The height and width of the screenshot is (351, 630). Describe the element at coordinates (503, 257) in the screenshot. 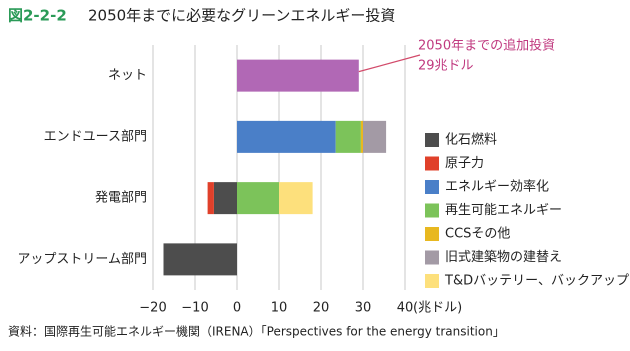

I see `legend-label: 旧式建築物の建替え` at that location.